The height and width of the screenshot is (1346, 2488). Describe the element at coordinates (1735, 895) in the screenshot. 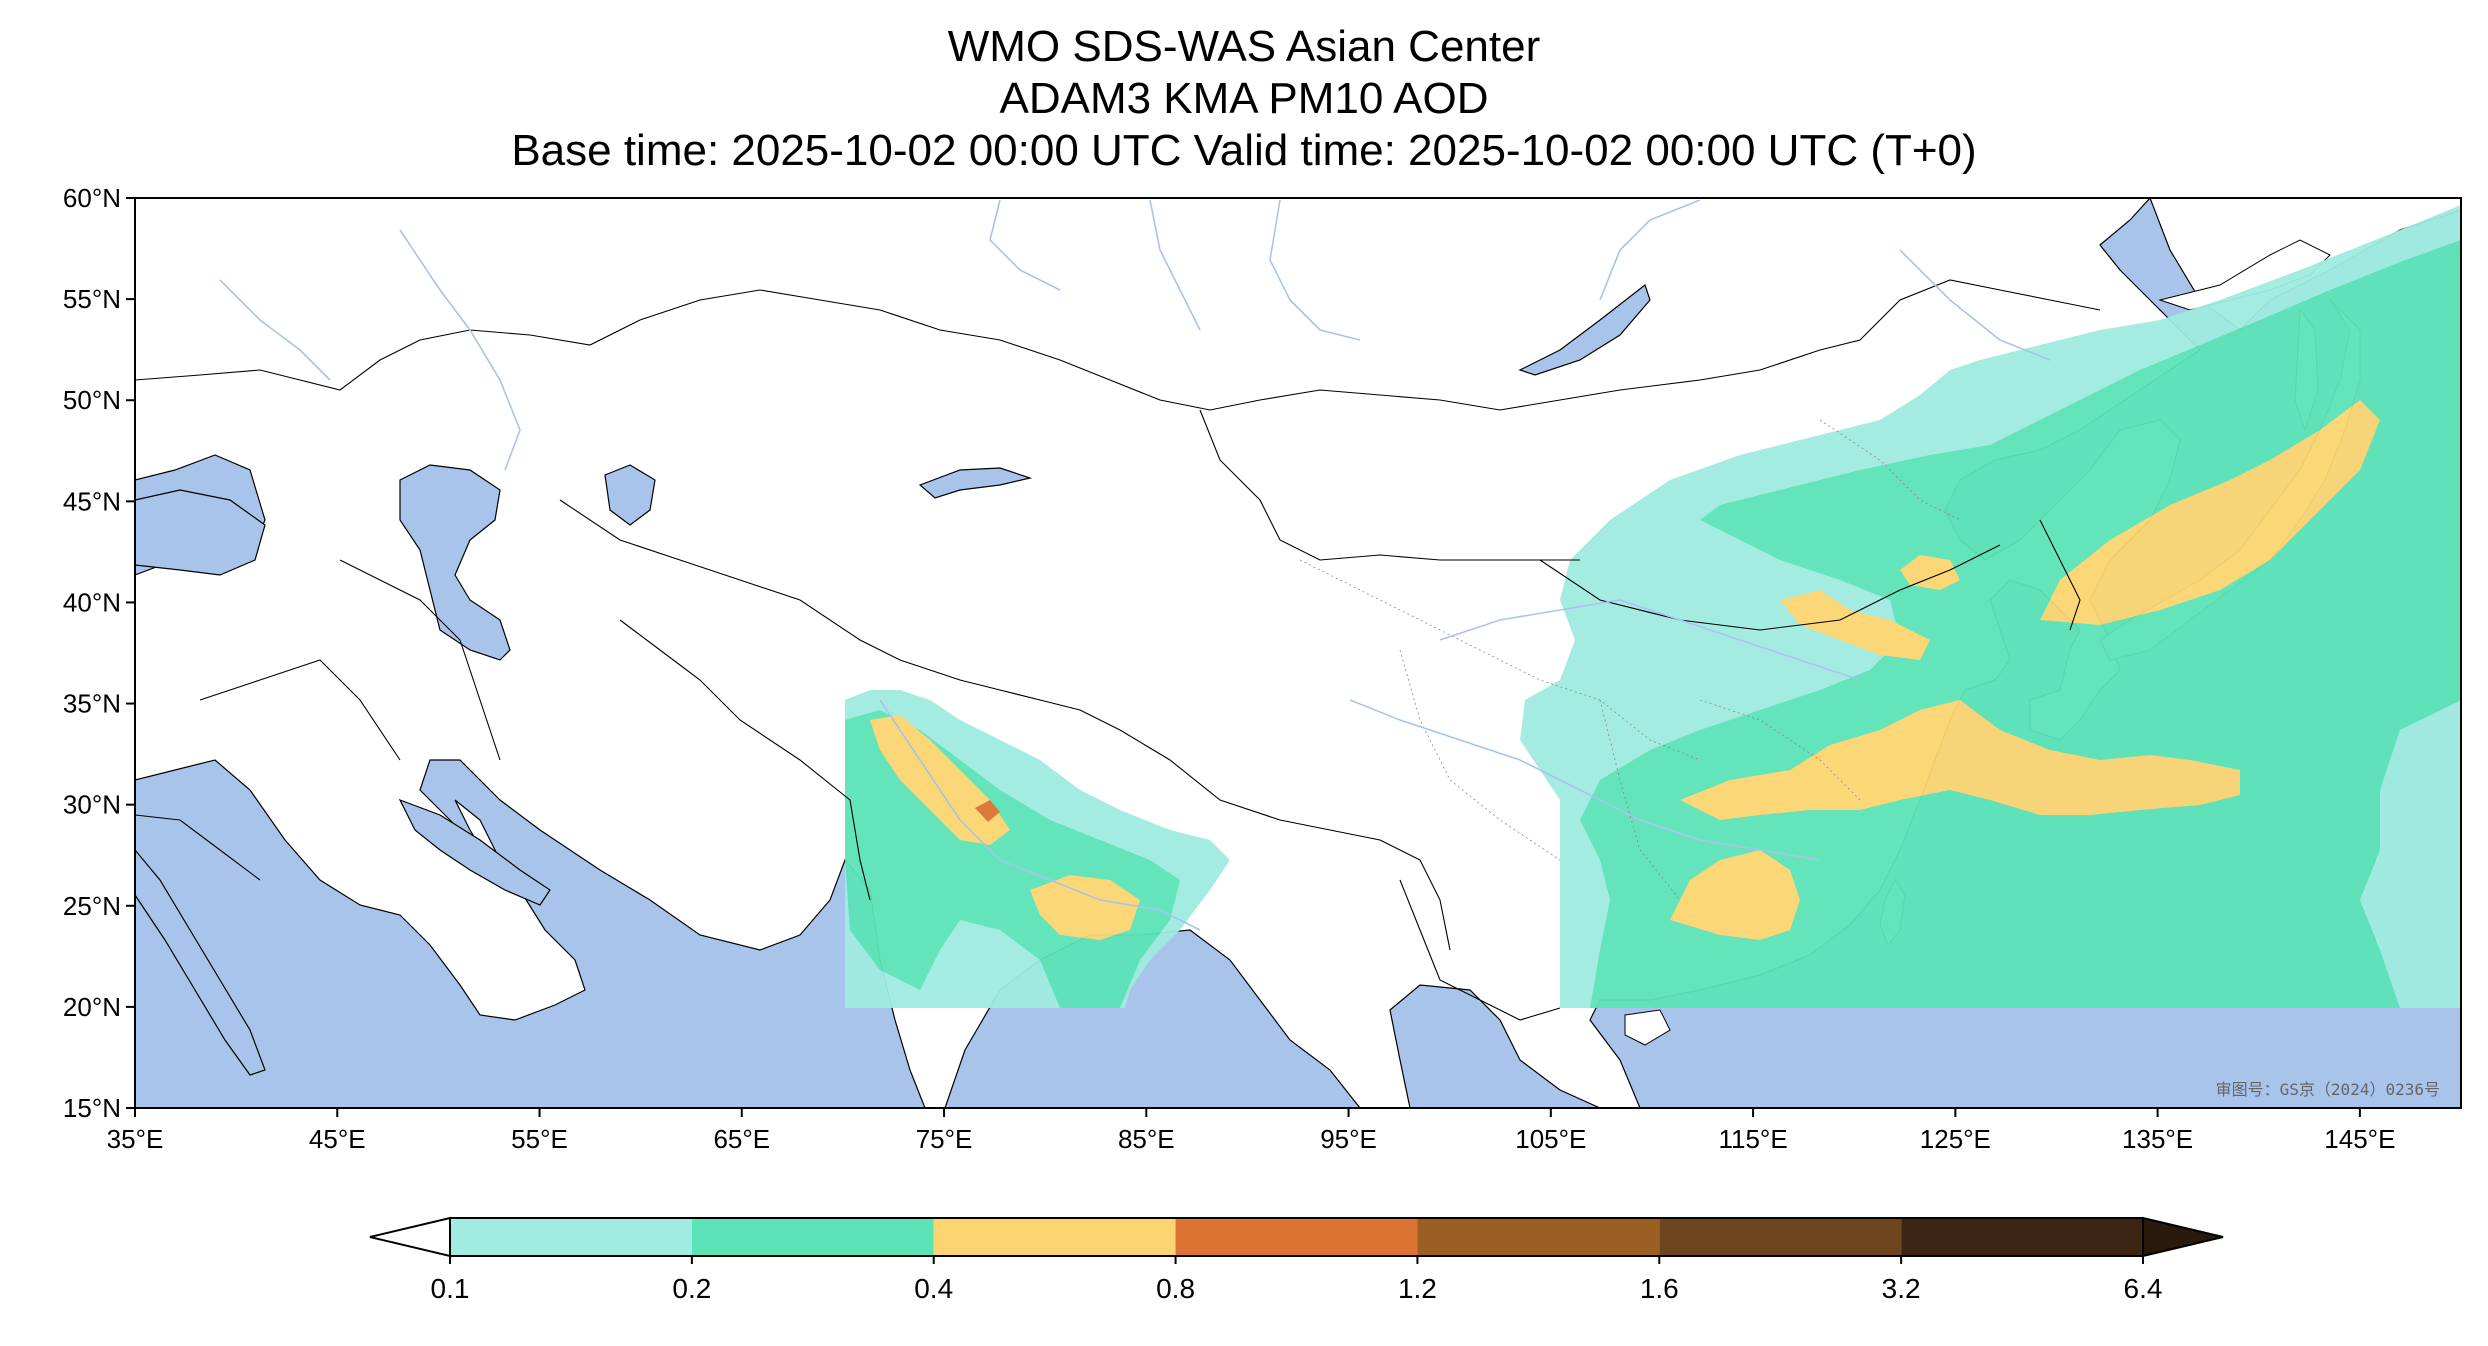

I see `aod-blob-south-china` at that location.